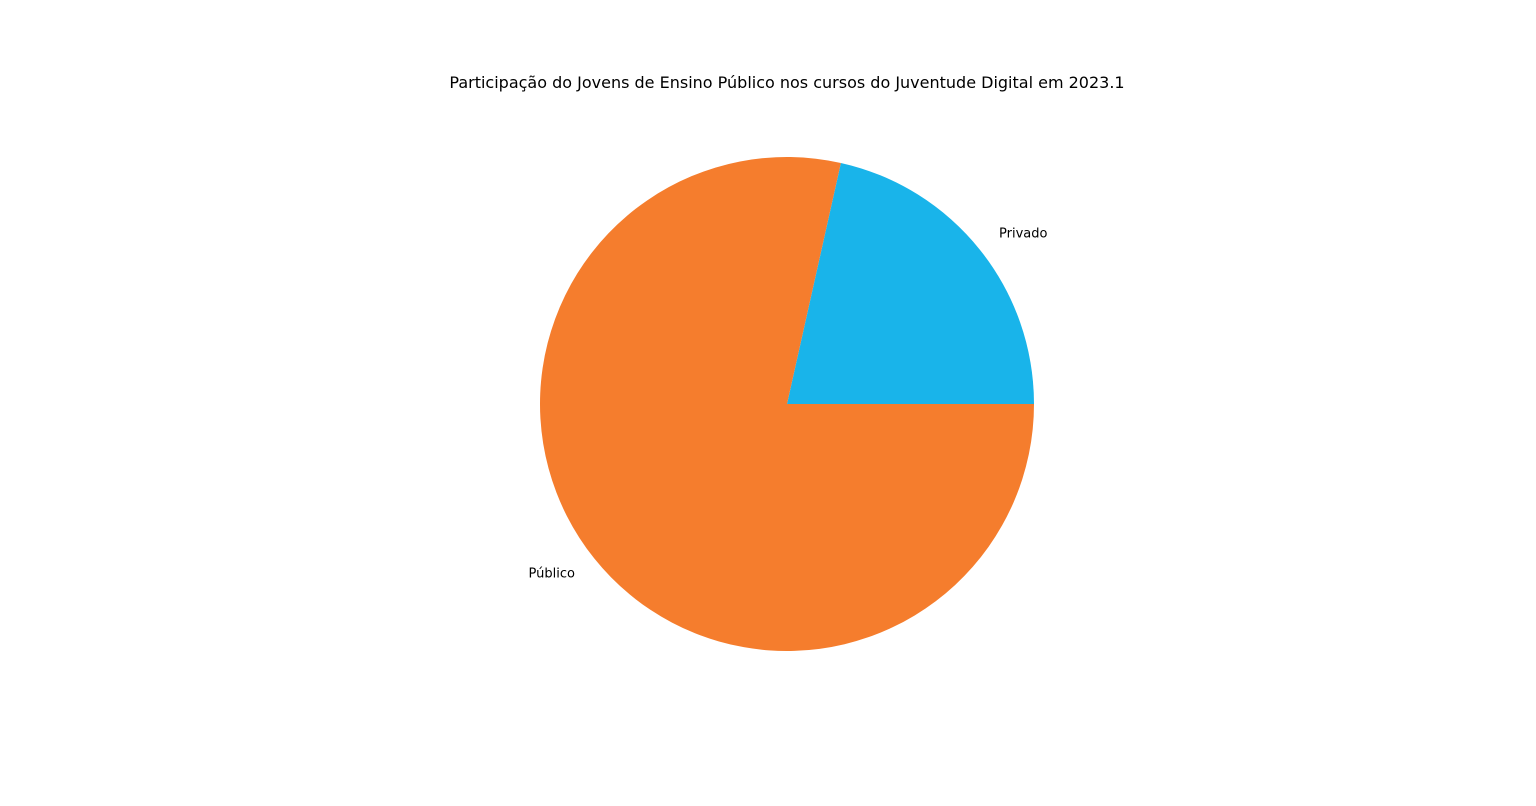 This screenshot has width=1536, height=806. I want to click on pie-slice-privado, so click(910, 283).